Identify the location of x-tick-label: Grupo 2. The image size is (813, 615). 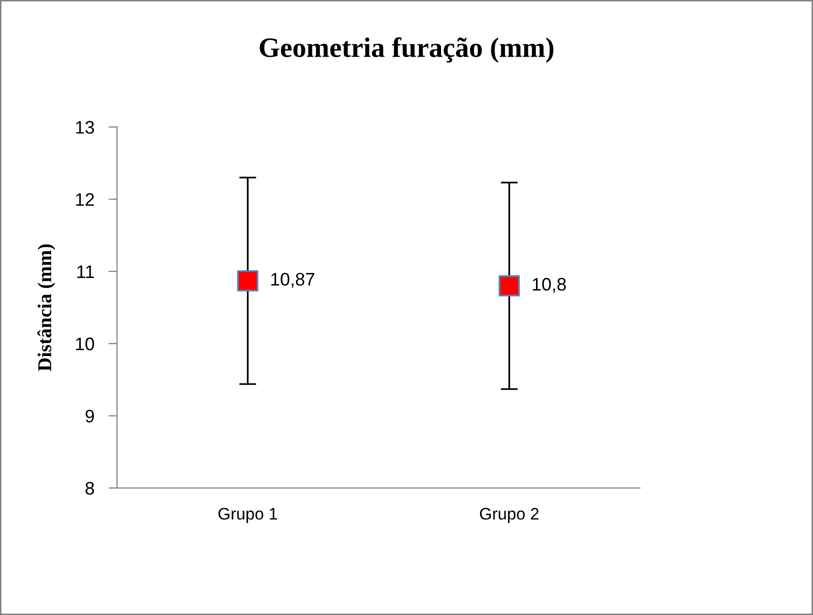
(509, 515).